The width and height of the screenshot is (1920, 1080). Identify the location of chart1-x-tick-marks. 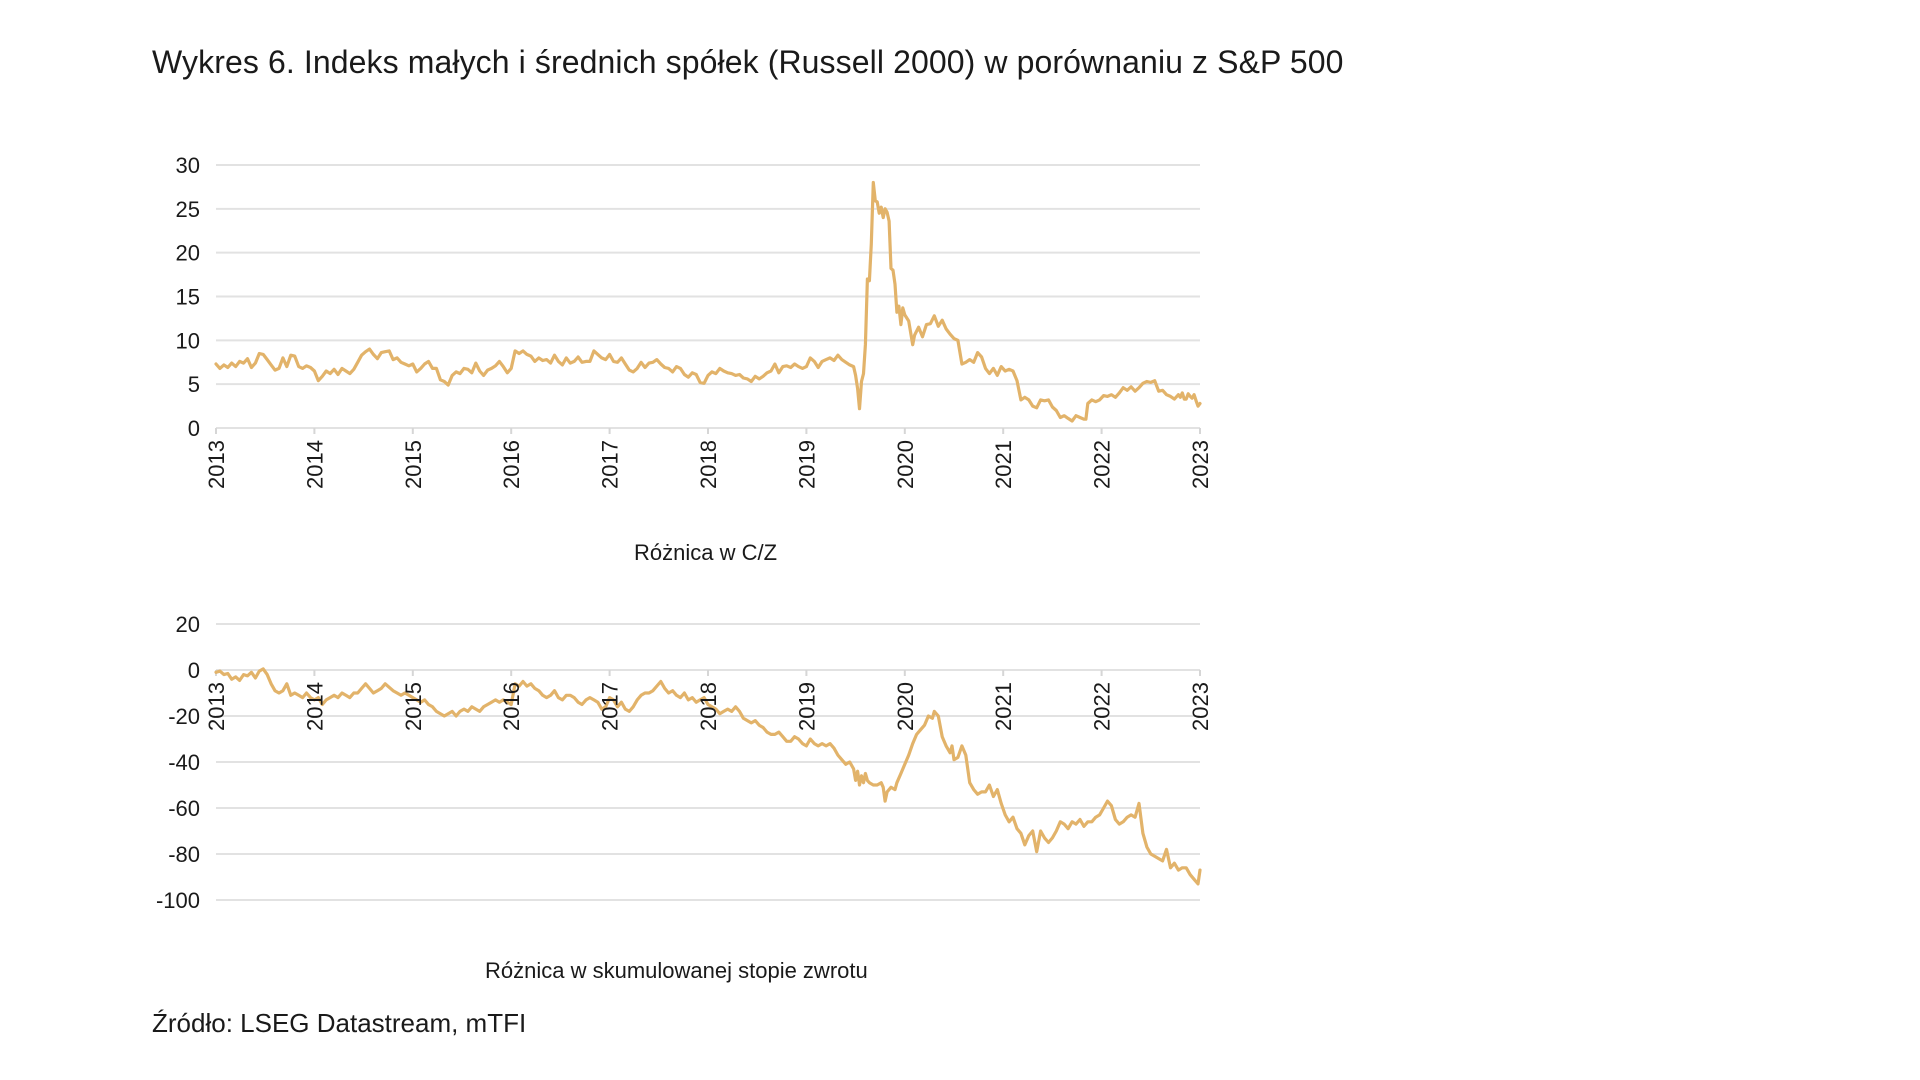
(708, 431).